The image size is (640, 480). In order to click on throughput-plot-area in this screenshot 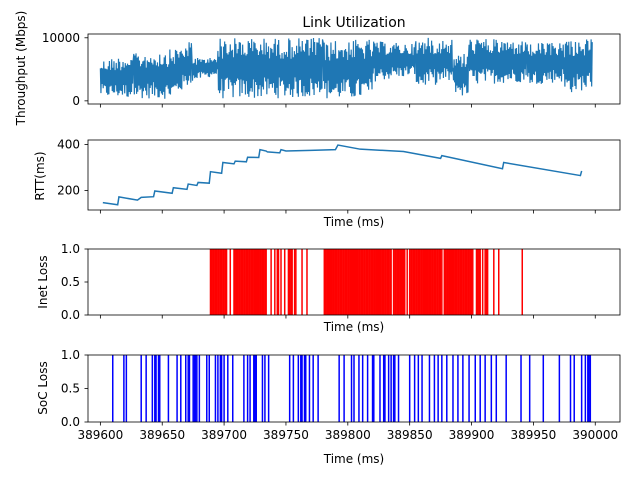, I will do `click(346, 68)`.